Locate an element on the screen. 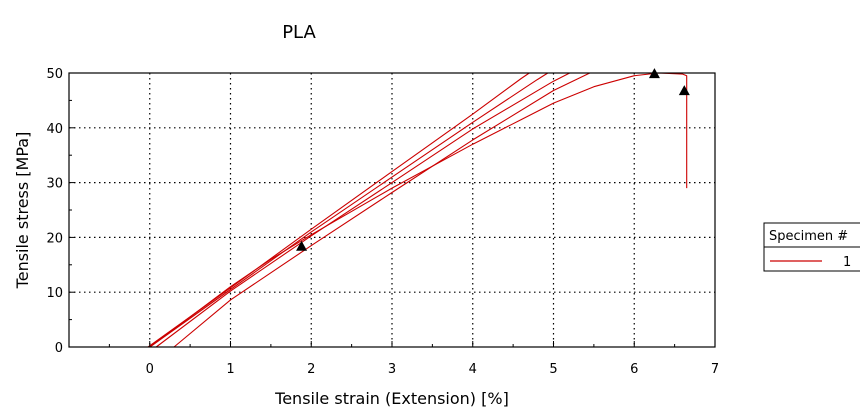 This screenshot has width=860, height=410. legend: Specimen # 1 is located at coordinates (811, 247).